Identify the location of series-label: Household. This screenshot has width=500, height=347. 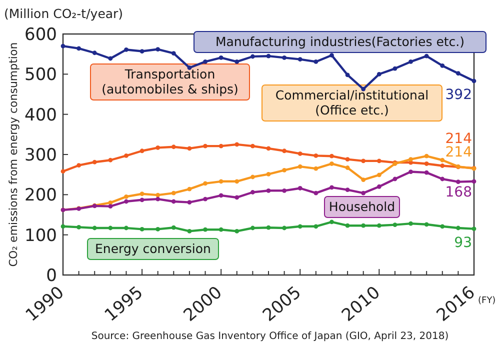
(362, 206).